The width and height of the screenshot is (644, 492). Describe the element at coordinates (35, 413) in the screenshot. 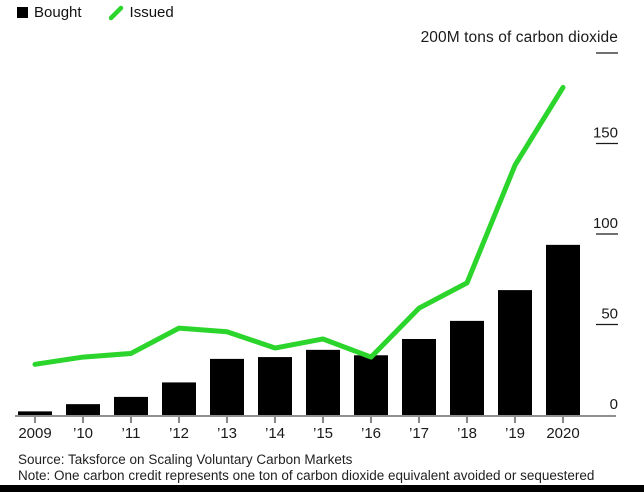

I see `bar-2009` at that location.